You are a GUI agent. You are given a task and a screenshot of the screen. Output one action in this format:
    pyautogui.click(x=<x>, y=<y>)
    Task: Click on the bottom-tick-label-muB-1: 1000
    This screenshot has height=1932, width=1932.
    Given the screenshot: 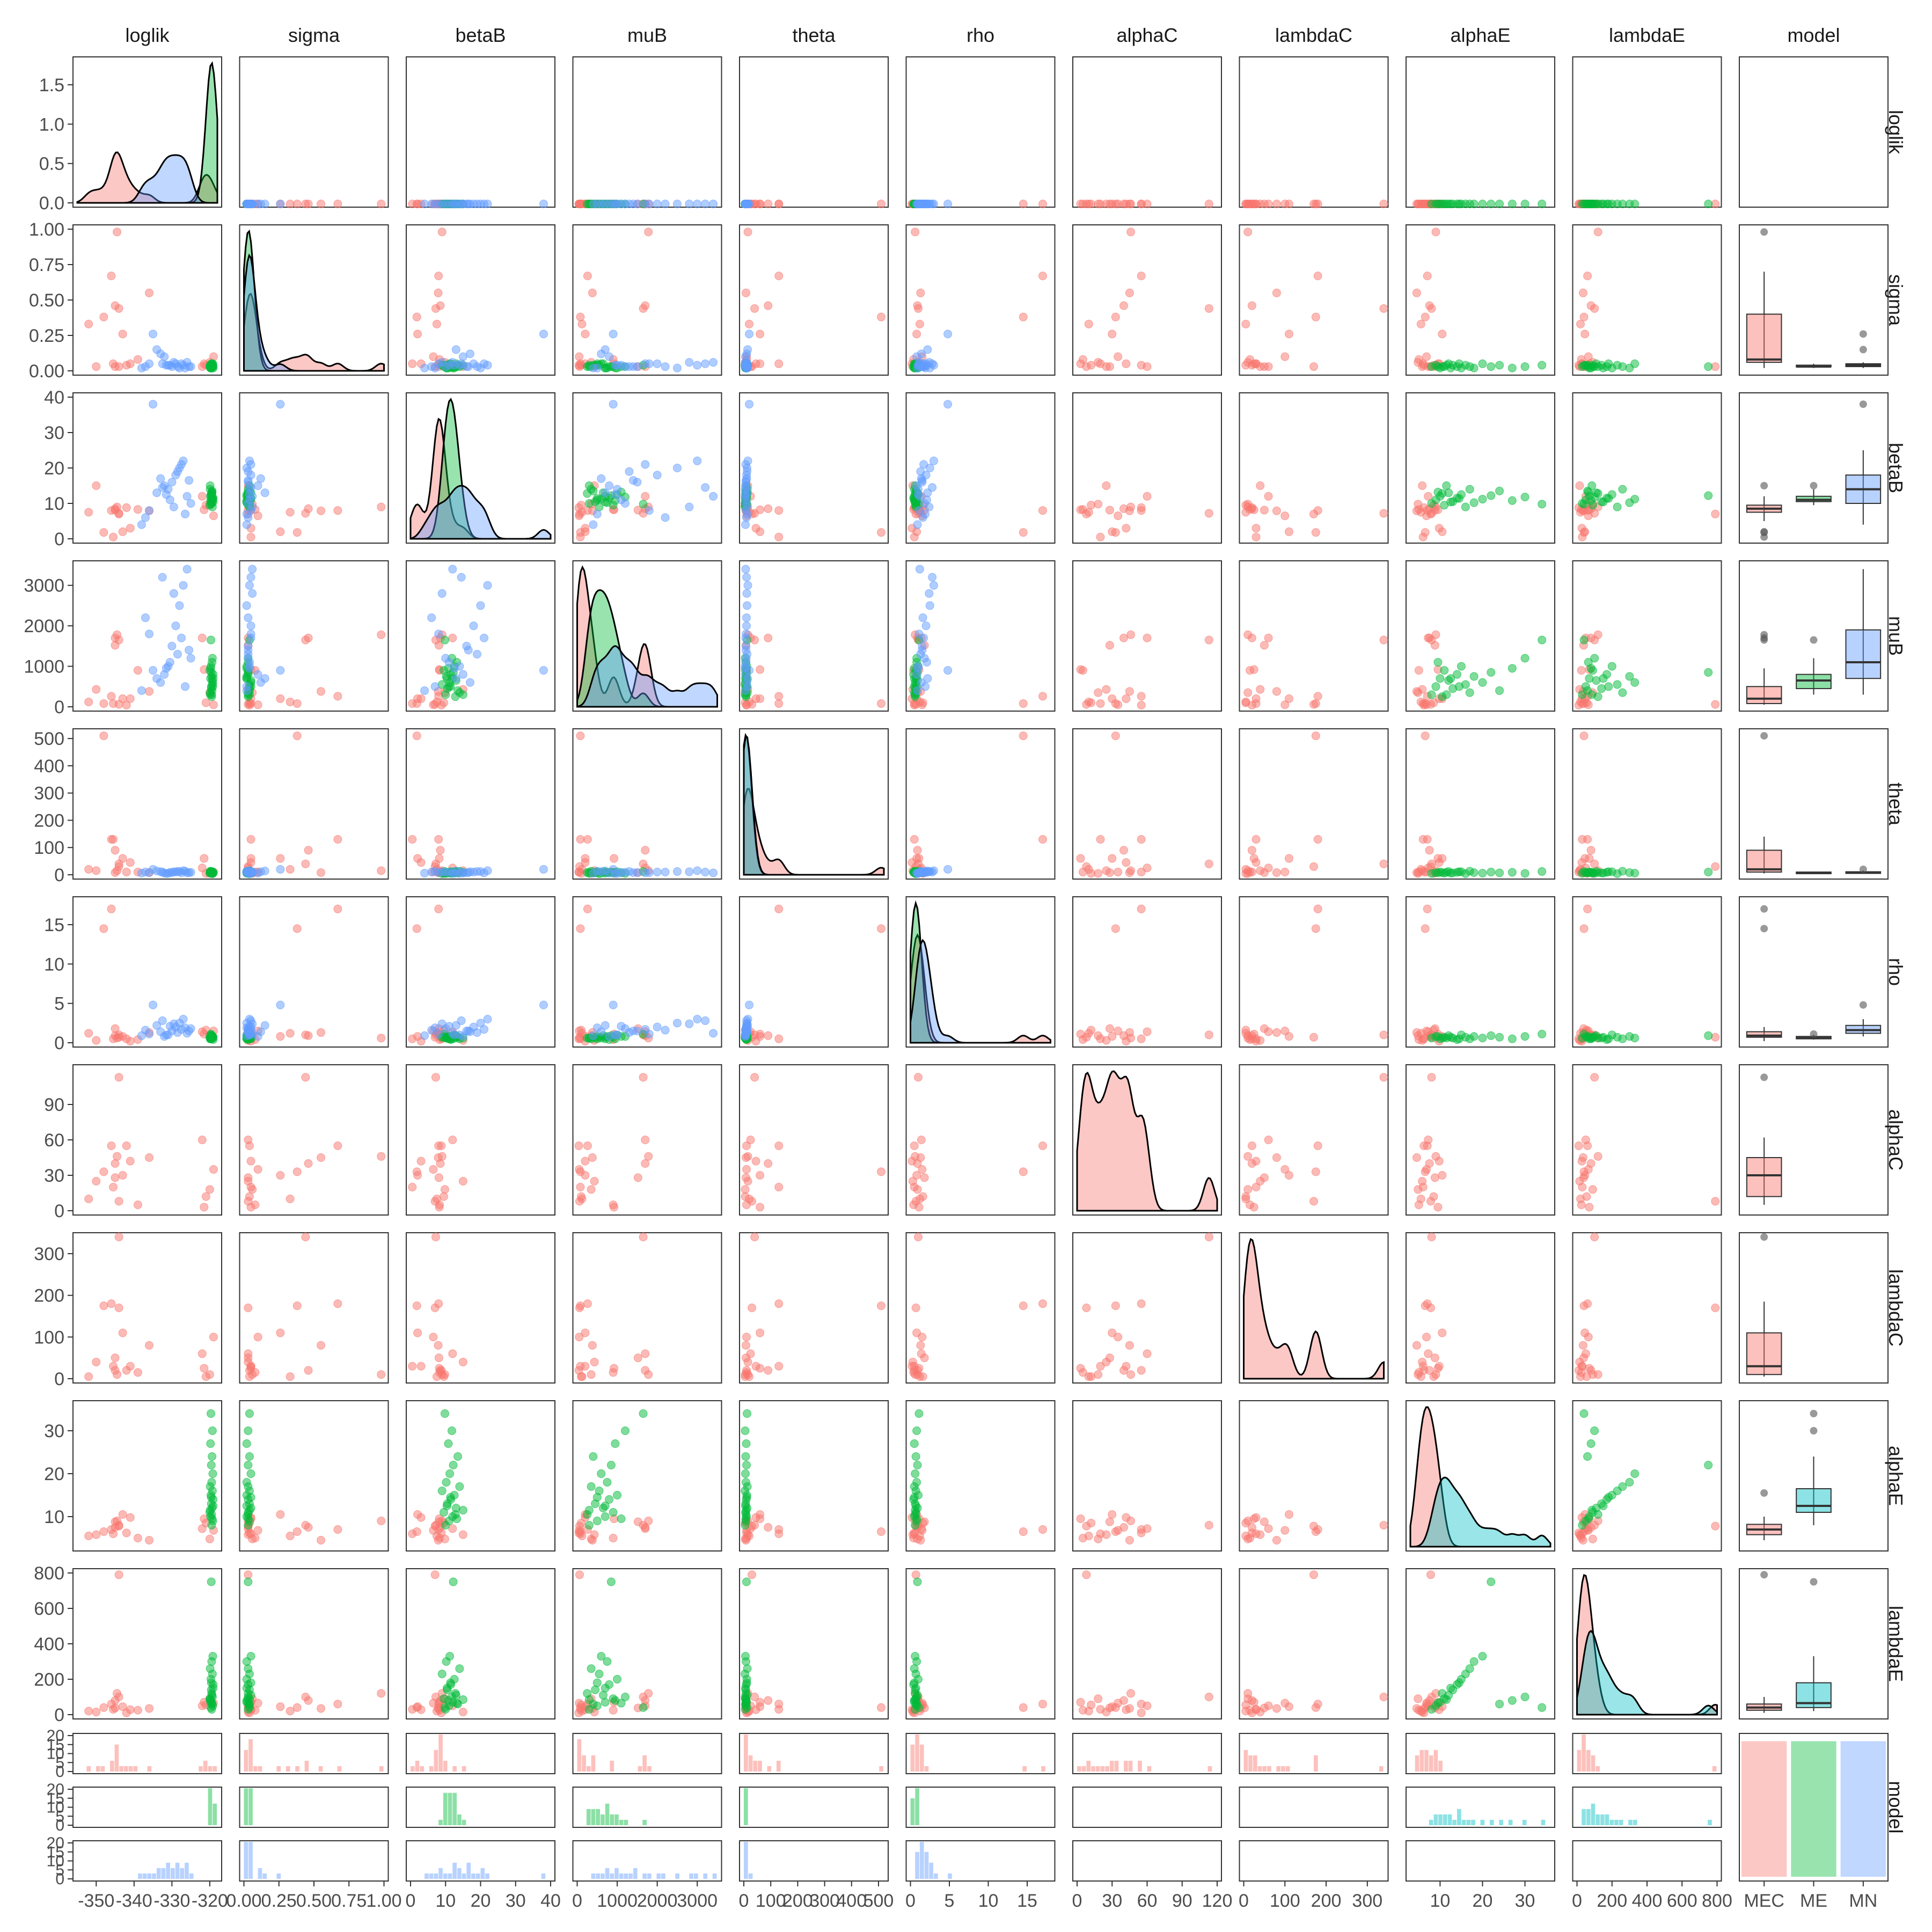 What is the action you would take?
    pyautogui.click(x=617, y=1901)
    